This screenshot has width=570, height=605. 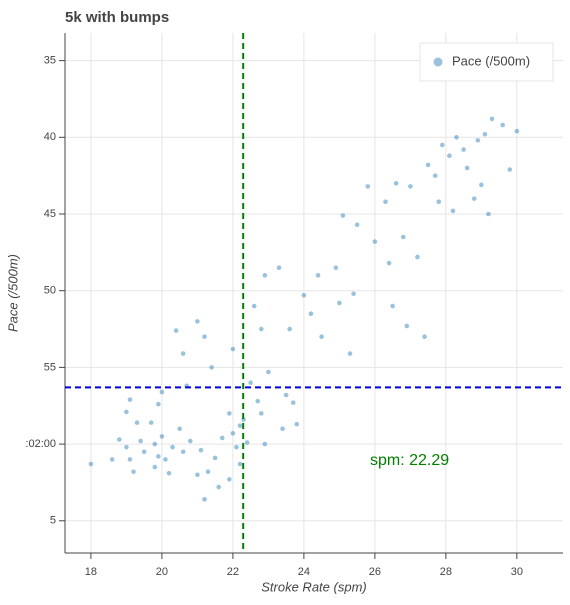 What do you see at coordinates (446, 572) in the screenshot?
I see `x-tick-label: 28` at bounding box center [446, 572].